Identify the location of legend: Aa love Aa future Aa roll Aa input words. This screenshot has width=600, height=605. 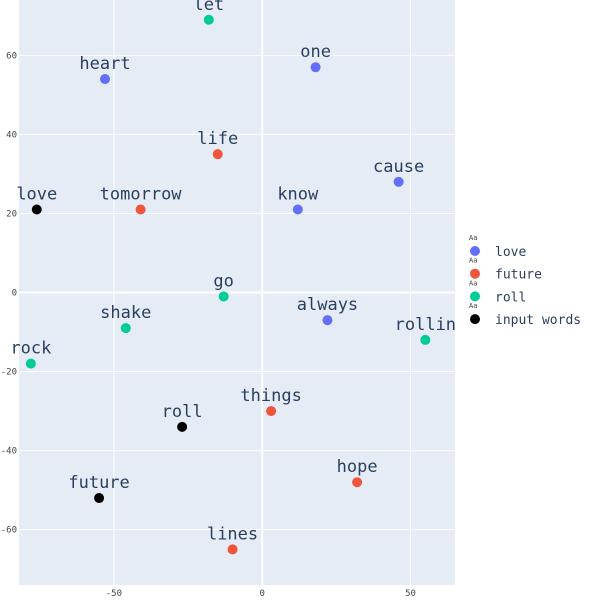
(525, 281).